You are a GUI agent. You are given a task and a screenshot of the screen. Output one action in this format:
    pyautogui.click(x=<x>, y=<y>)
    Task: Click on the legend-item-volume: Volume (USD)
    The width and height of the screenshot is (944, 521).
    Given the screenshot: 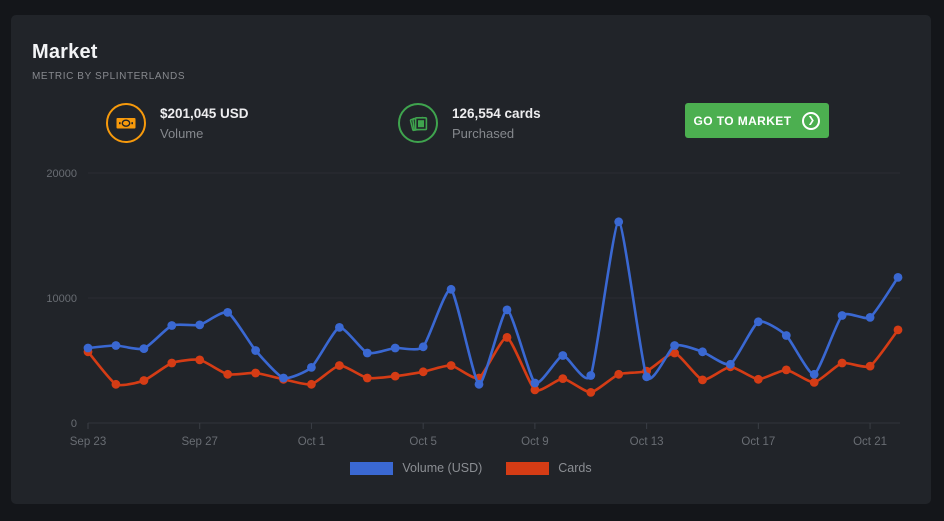 What is the action you would take?
    pyautogui.click(x=416, y=468)
    